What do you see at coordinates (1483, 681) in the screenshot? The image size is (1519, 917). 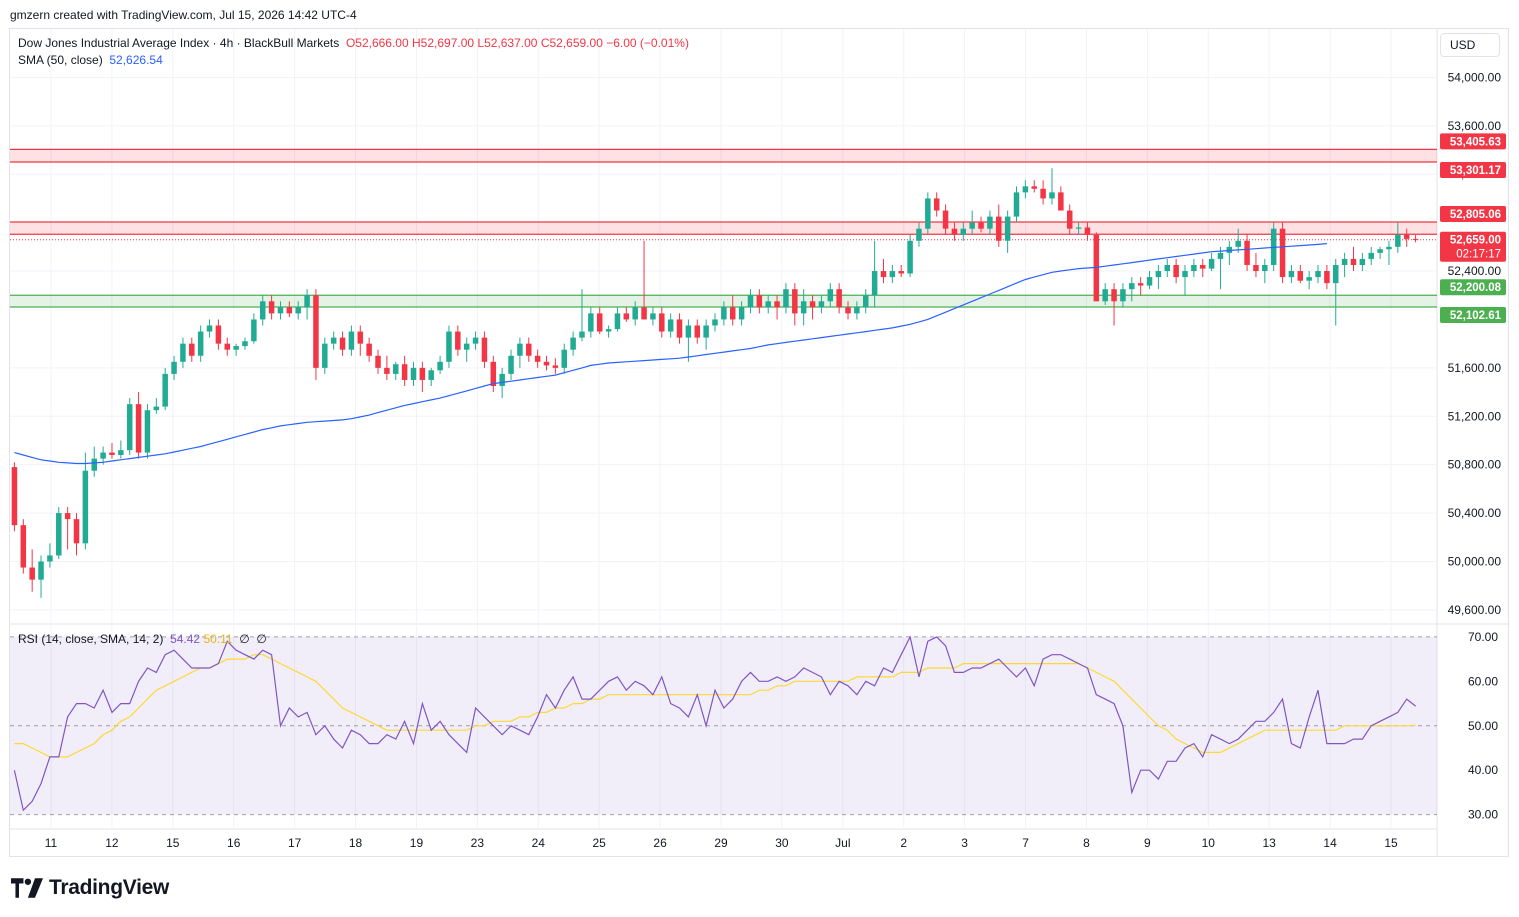 I see `rsi-tick-label: 60.00` at bounding box center [1483, 681].